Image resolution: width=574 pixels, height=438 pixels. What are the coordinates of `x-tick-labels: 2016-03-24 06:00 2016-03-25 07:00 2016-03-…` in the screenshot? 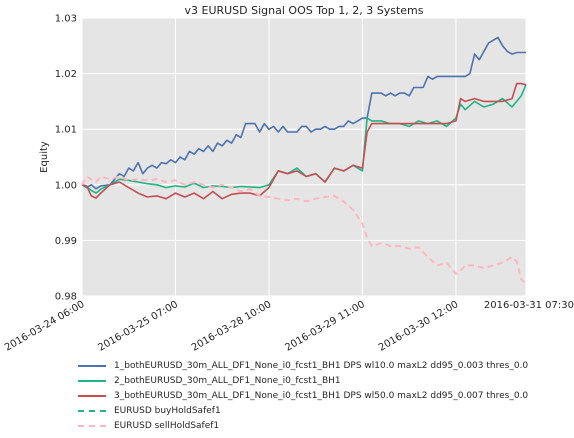 It's located at (288, 326).